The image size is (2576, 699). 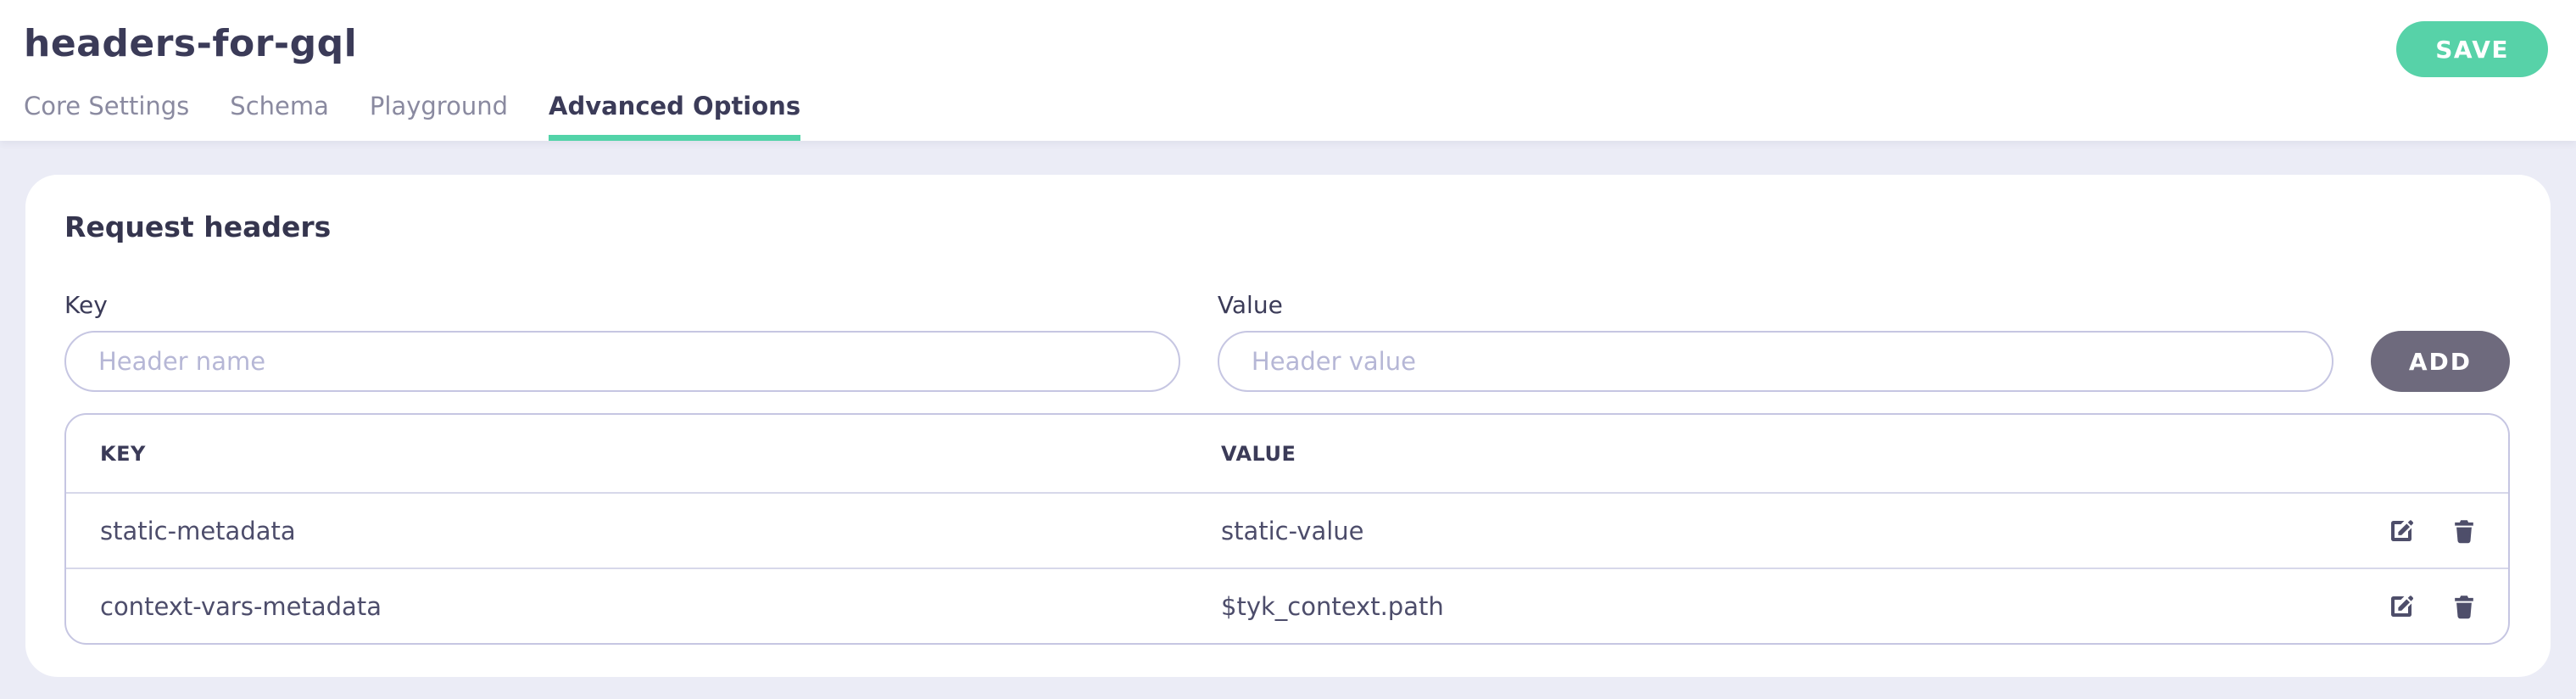 What do you see at coordinates (241, 606) in the screenshot?
I see `row-key: context-vars-metadata` at bounding box center [241, 606].